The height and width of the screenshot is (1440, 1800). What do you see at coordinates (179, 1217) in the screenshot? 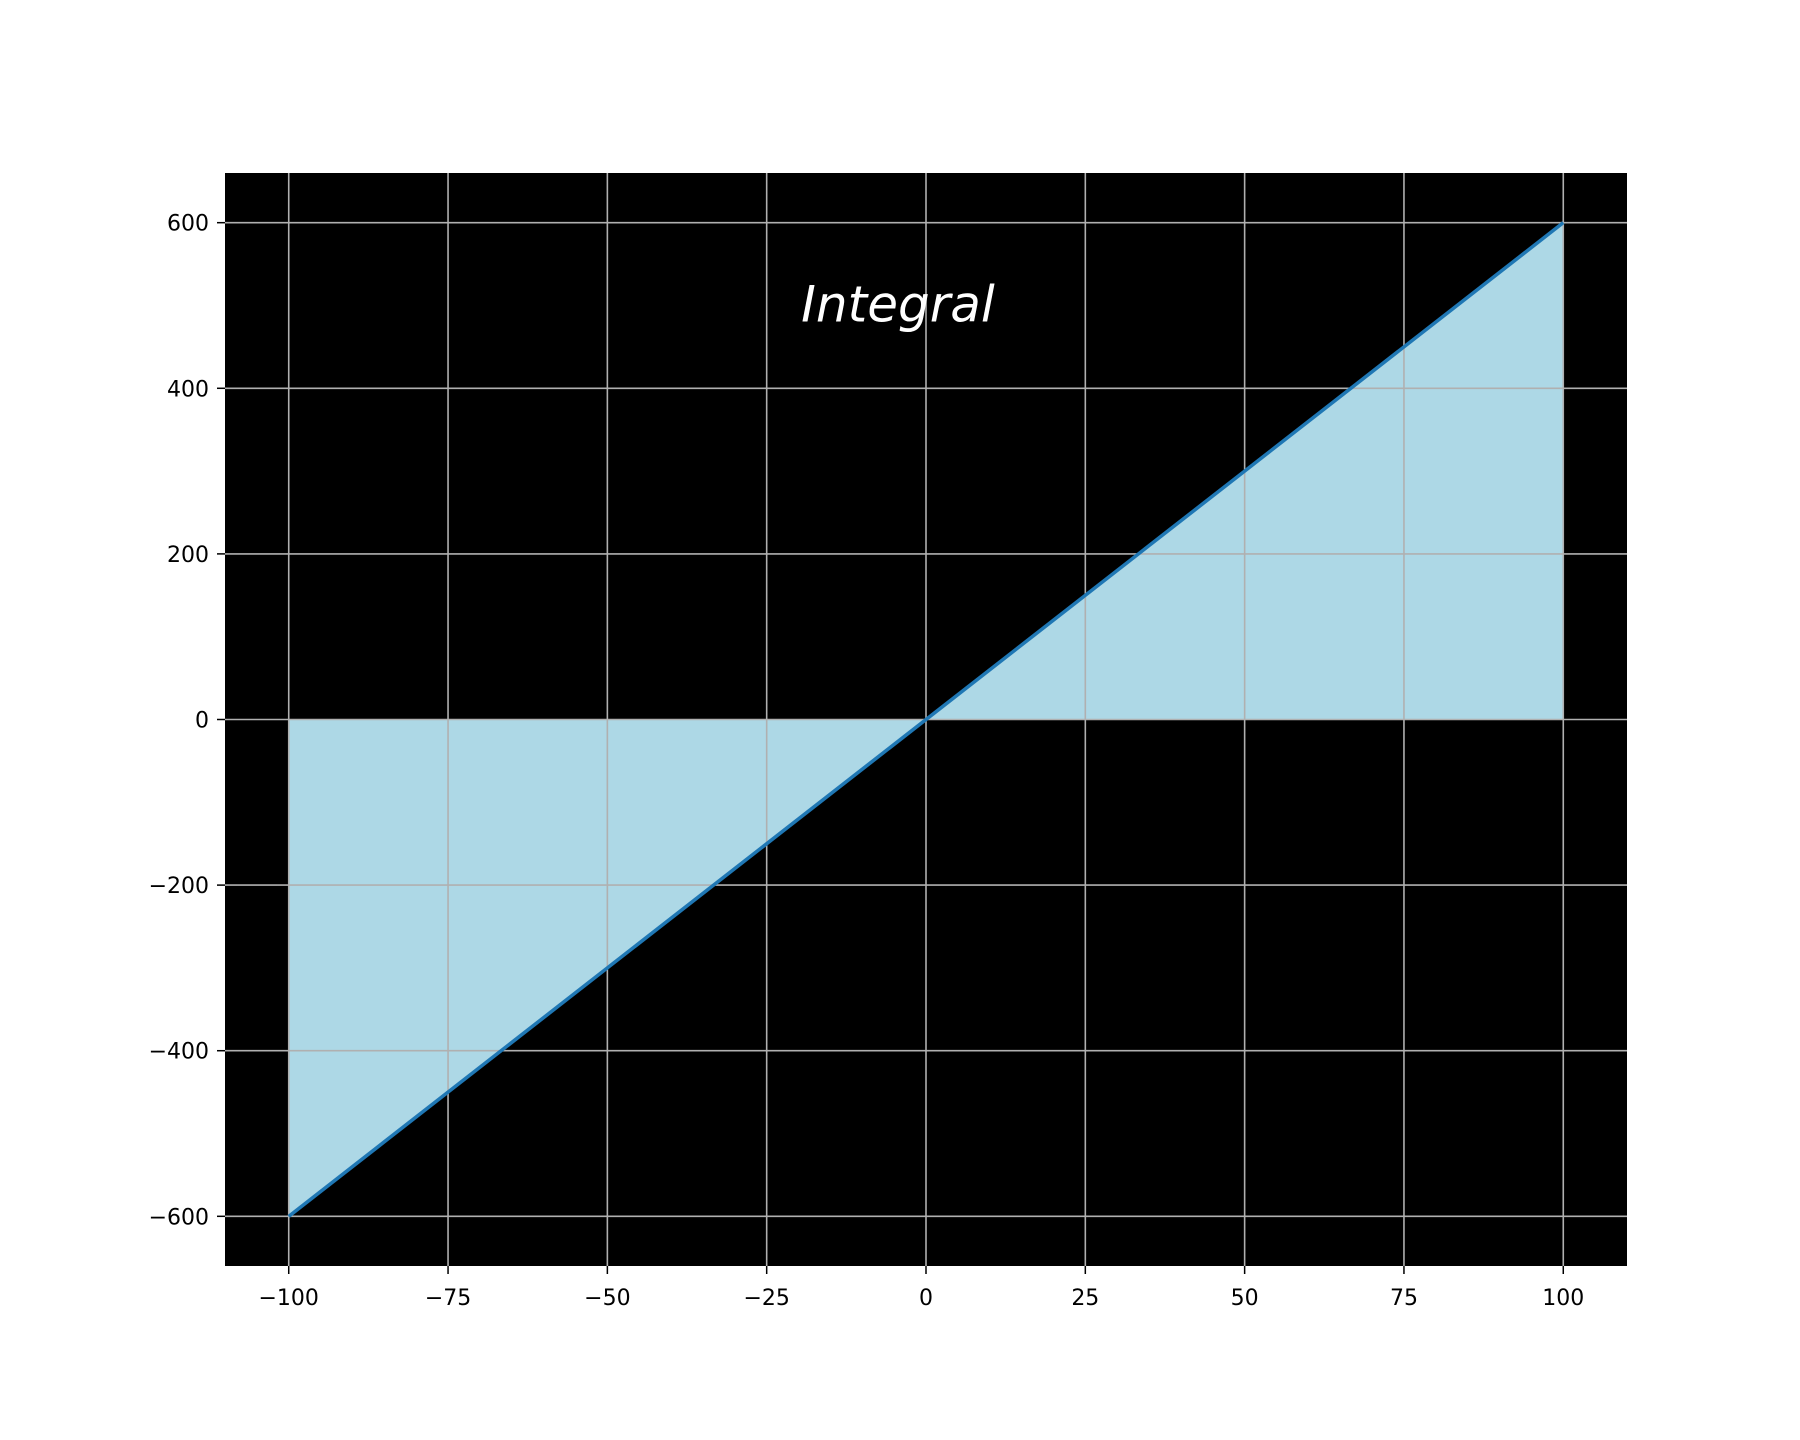
I see `y-tick-label: −600` at bounding box center [179, 1217].